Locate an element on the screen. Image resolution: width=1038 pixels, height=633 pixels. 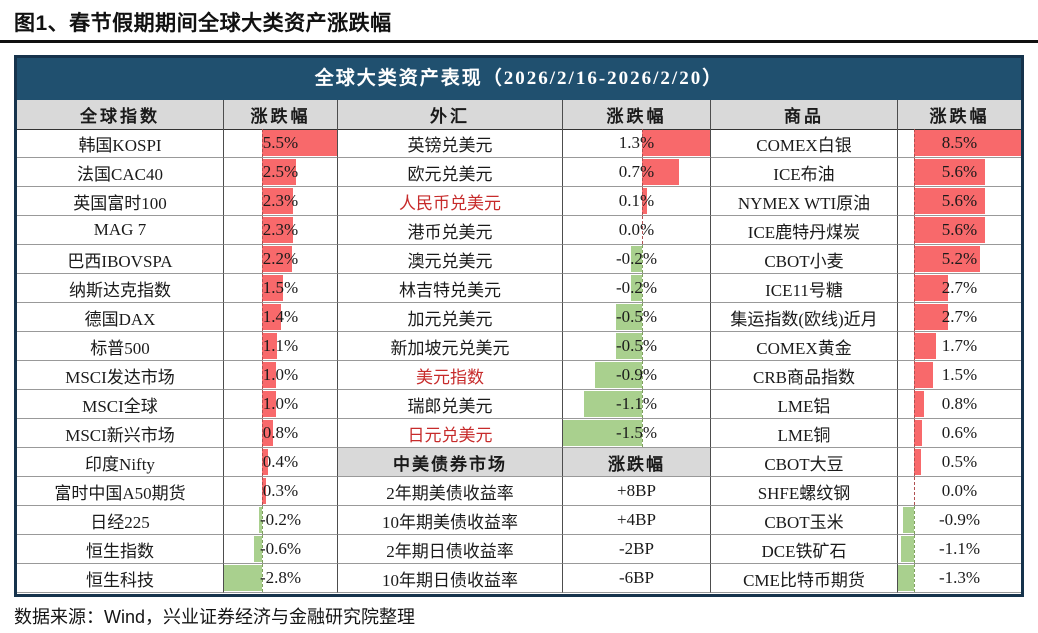
change-value-cell: 0.8% is located at coordinates (959, 404).